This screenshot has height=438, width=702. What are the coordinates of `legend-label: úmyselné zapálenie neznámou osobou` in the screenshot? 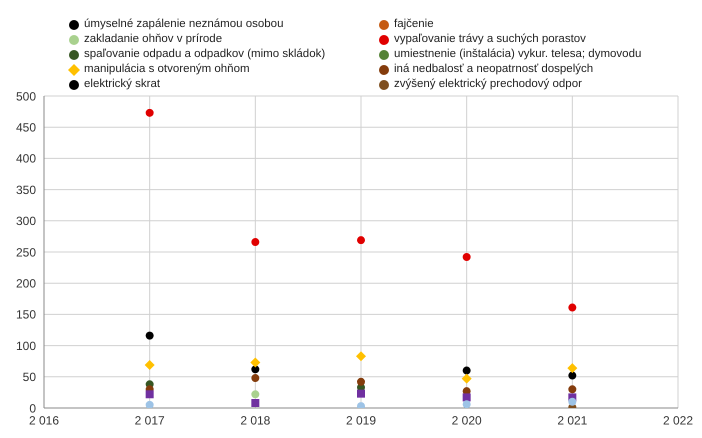 It's located at (184, 24).